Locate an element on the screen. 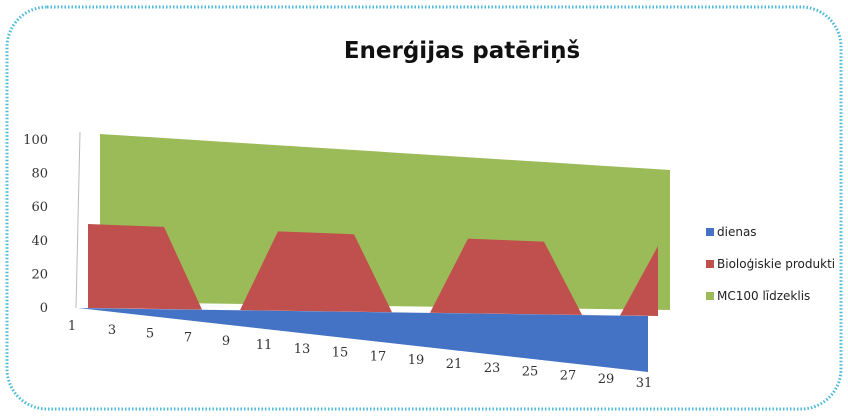  x-tick-label: 23 is located at coordinates (492, 368).